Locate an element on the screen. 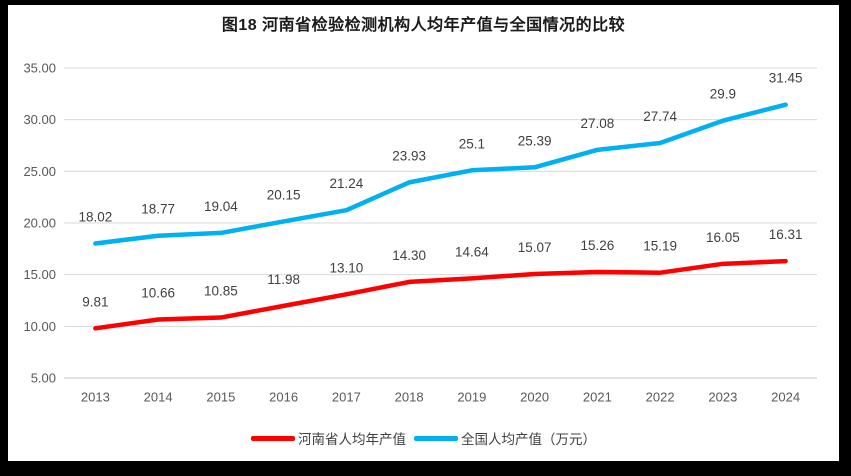 The height and width of the screenshot is (476, 851). legend-label-national: 全国人均产值（万元） is located at coordinates (528, 439).